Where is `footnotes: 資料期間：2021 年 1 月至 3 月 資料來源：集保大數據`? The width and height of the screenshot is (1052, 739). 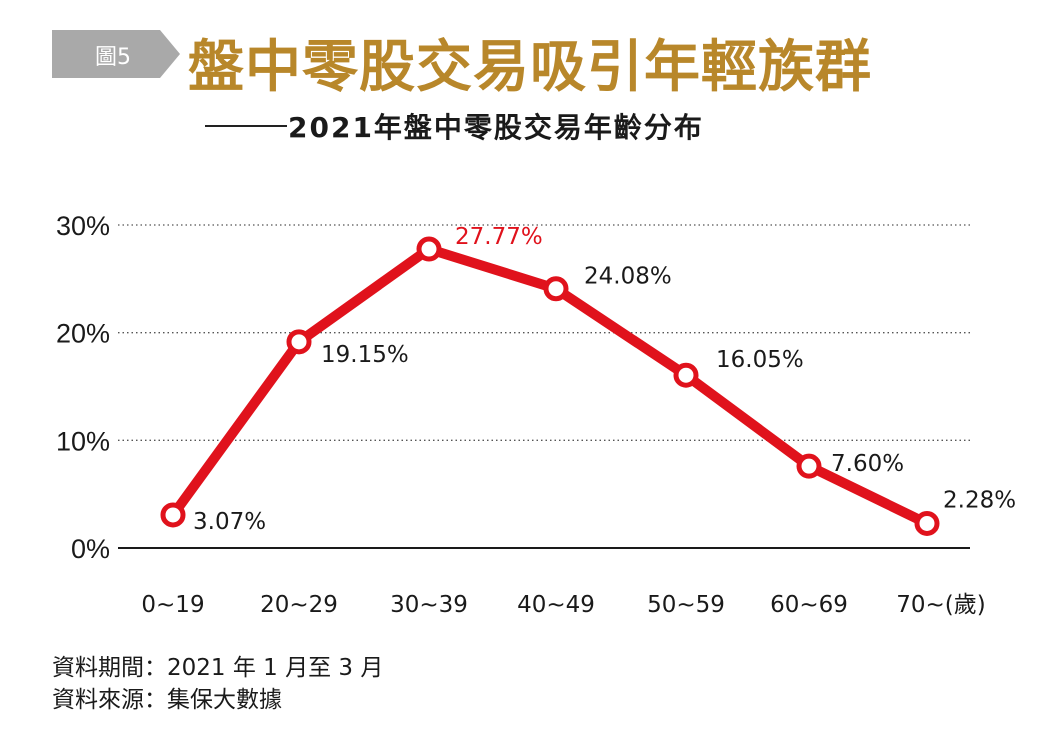 footnotes: 資料期間：2021 年 1 月至 3 月 資料來源：集保大數據 is located at coordinates (217, 684).